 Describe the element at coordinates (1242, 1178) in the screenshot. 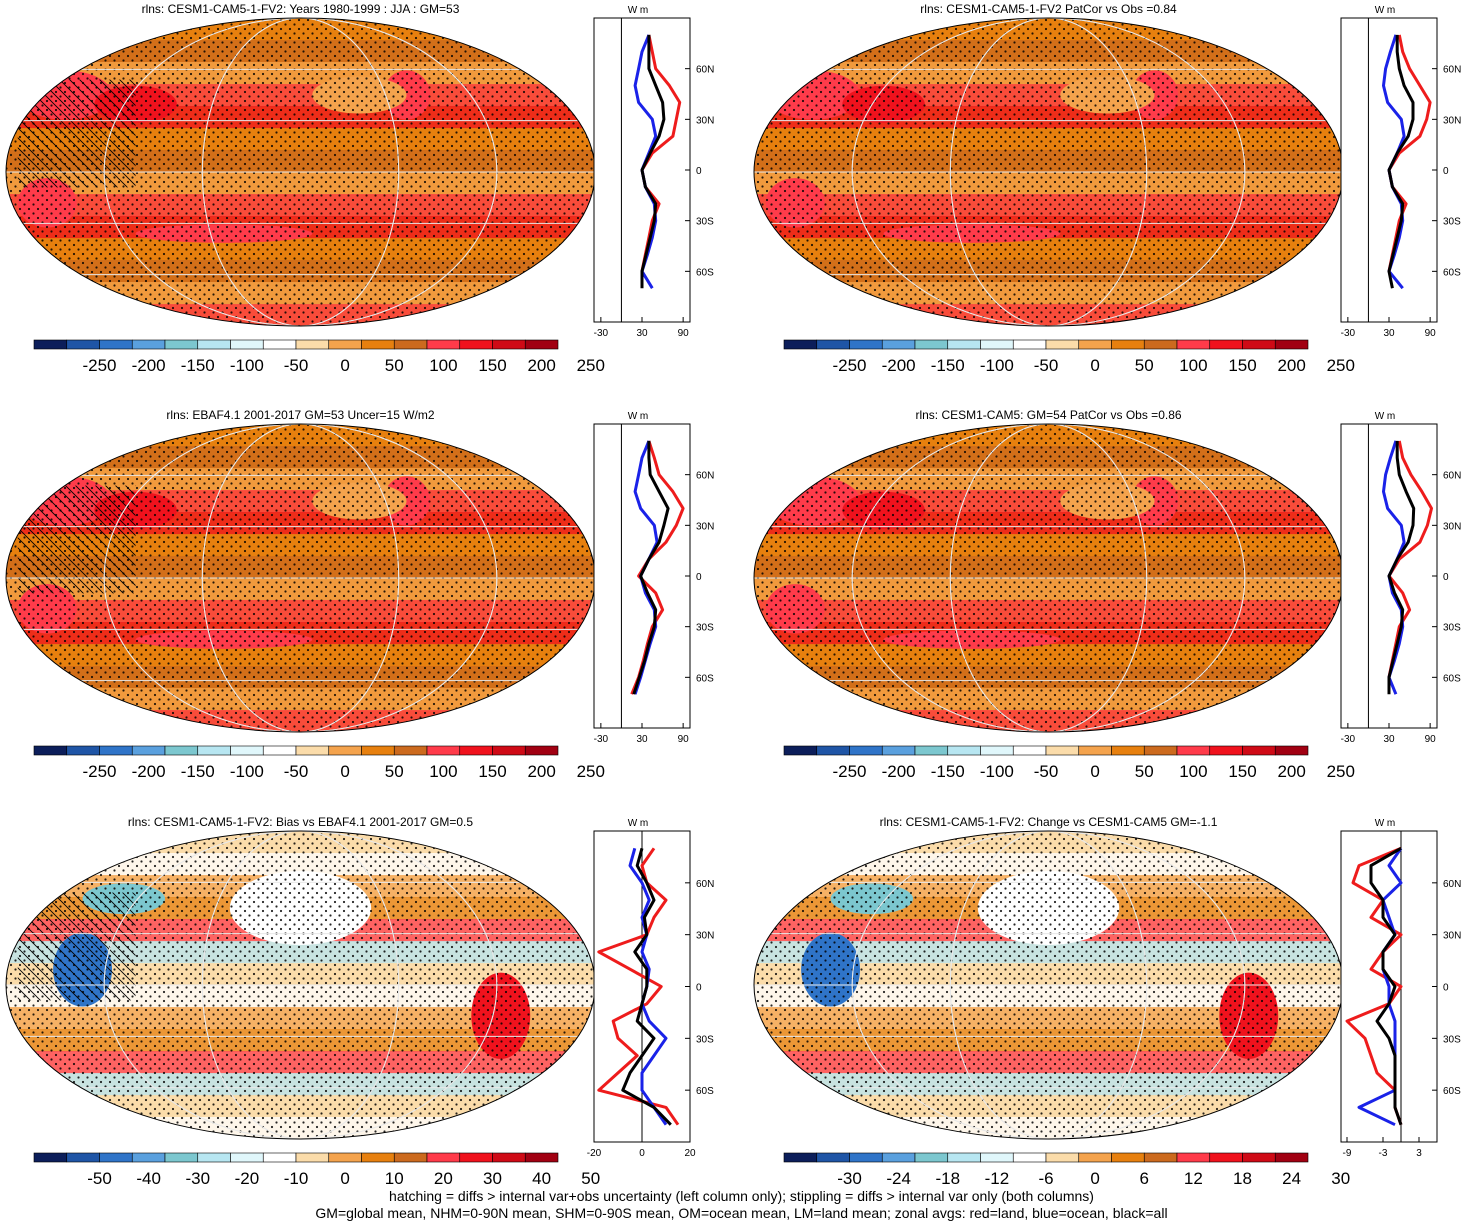

I see `colorbar-label: 18` at that location.